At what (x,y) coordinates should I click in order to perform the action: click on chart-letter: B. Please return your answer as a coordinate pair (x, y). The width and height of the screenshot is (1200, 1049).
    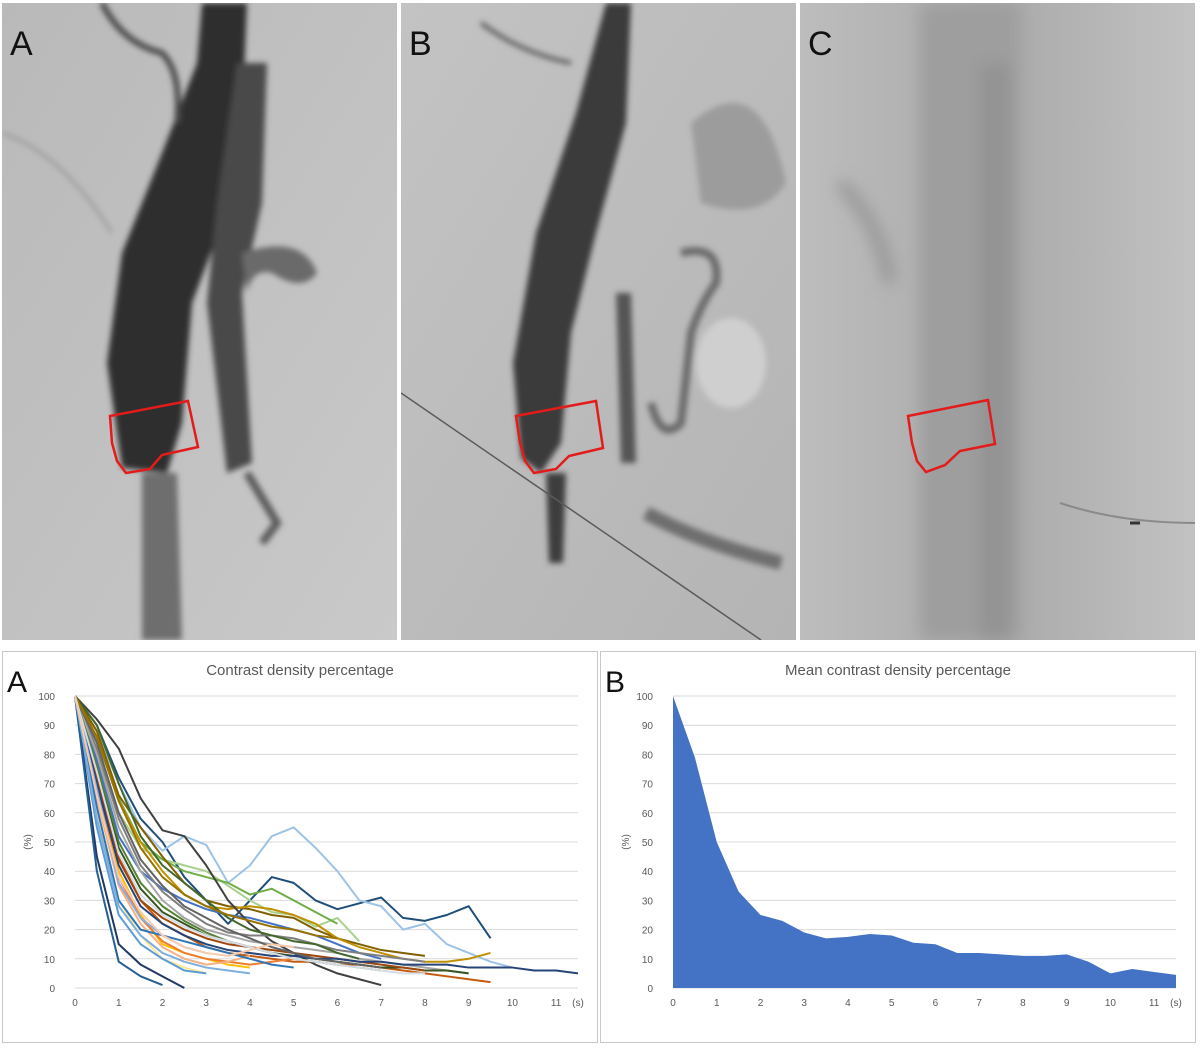
    Looking at the image, I should click on (615, 682).